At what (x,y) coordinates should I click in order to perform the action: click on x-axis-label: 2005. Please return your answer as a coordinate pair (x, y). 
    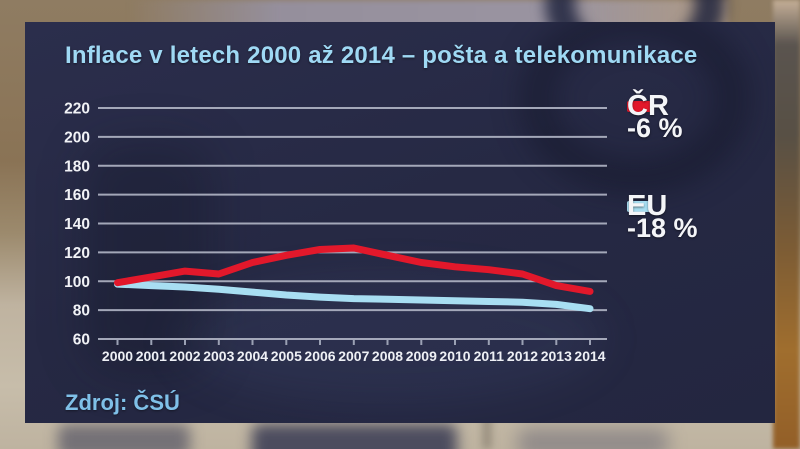
    Looking at the image, I should click on (286, 356).